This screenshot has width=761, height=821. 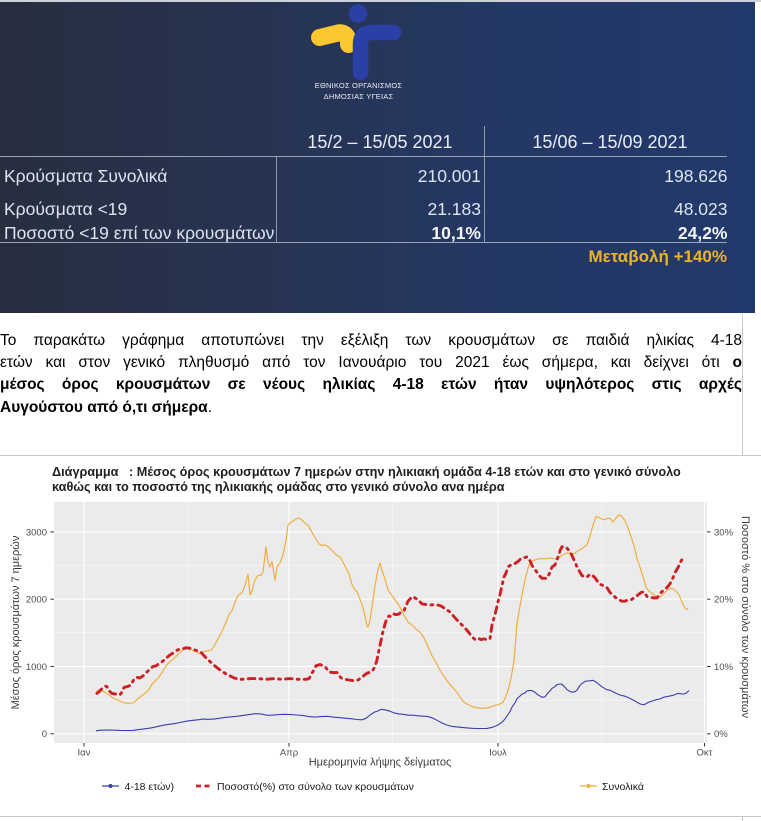 What do you see at coordinates (721, 734) in the screenshot?
I see `svg-text: 0%` at bounding box center [721, 734].